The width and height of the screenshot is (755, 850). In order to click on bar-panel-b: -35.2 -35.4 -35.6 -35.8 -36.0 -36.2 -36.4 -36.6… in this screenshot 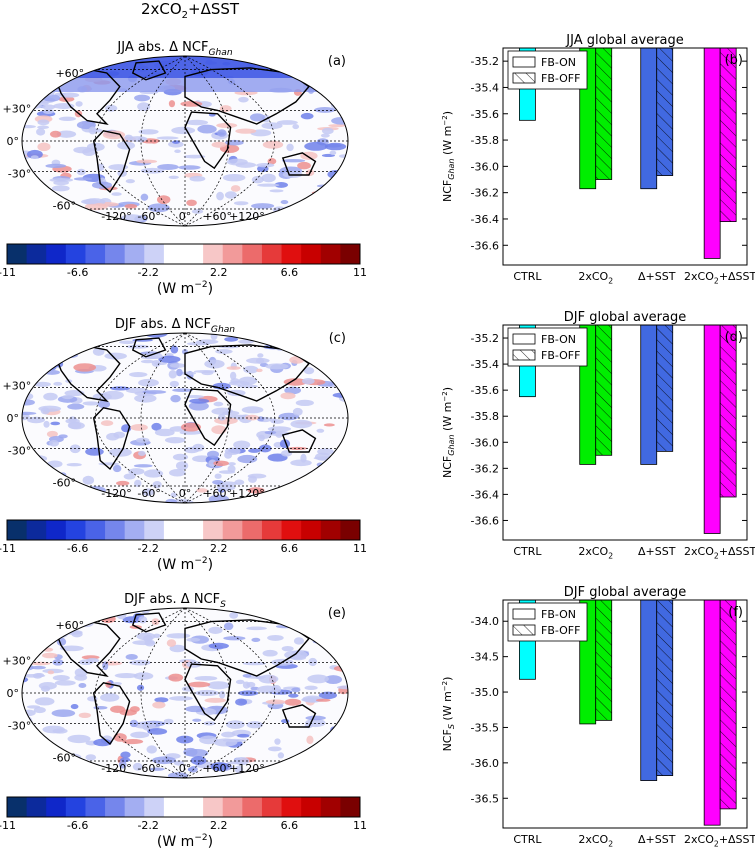, I will do `click(598, 159)`.